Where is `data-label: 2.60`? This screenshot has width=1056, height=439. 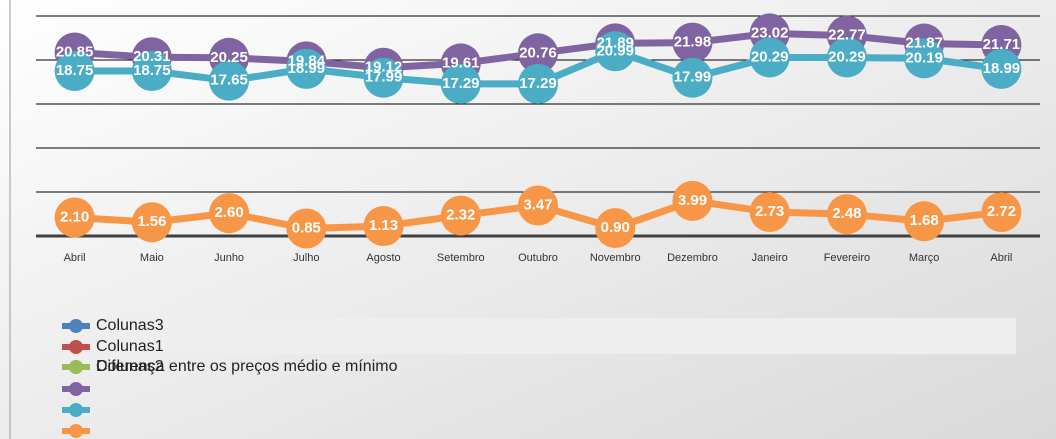
data-label: 2.60 is located at coordinates (228, 212).